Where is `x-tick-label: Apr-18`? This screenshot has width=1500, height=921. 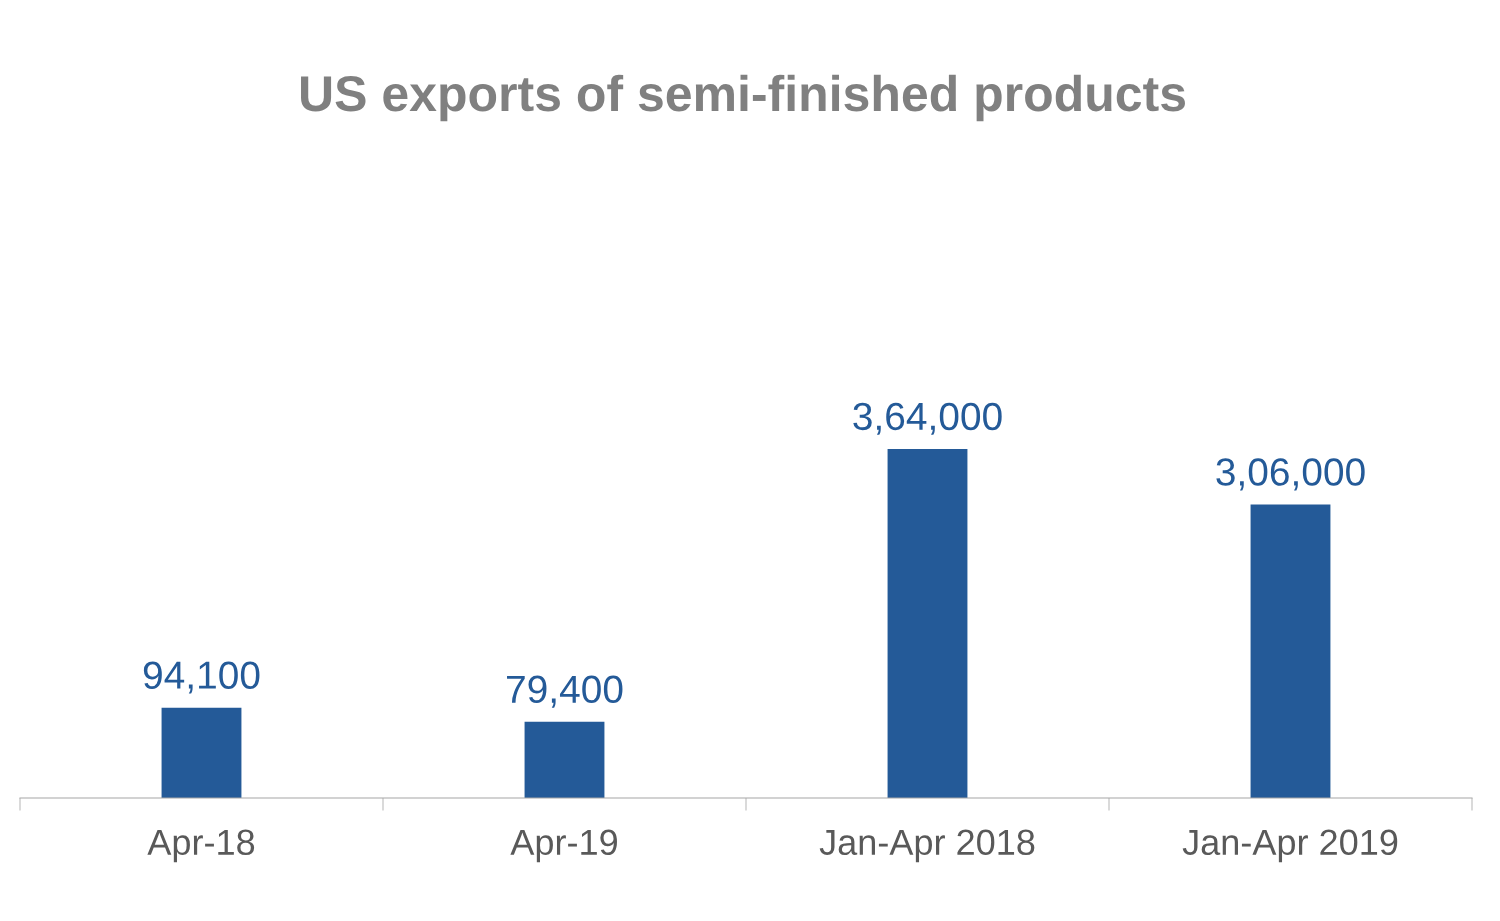 x-tick-label: Apr-18 is located at coordinates (201, 846).